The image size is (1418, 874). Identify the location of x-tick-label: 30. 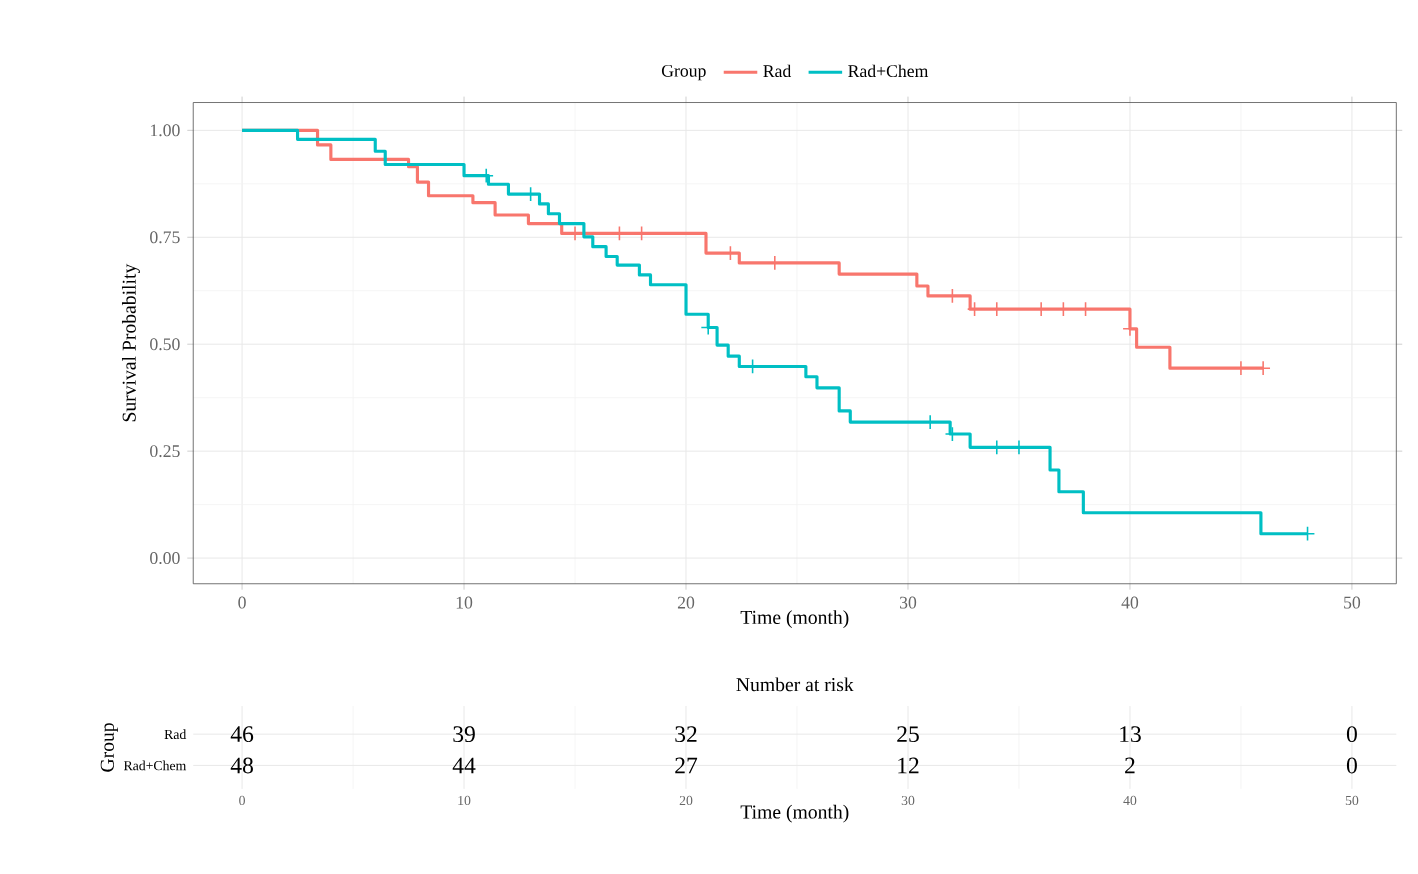
(908, 602).